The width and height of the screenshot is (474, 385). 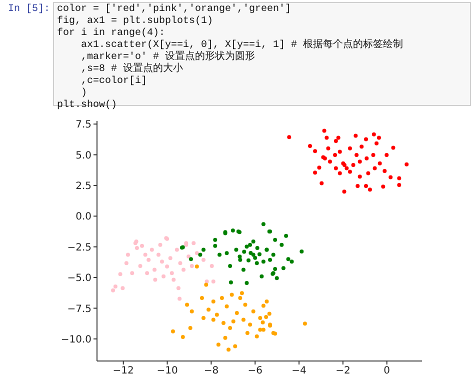 I want to click on y-tick-label: −2.5, so click(x=79, y=248).